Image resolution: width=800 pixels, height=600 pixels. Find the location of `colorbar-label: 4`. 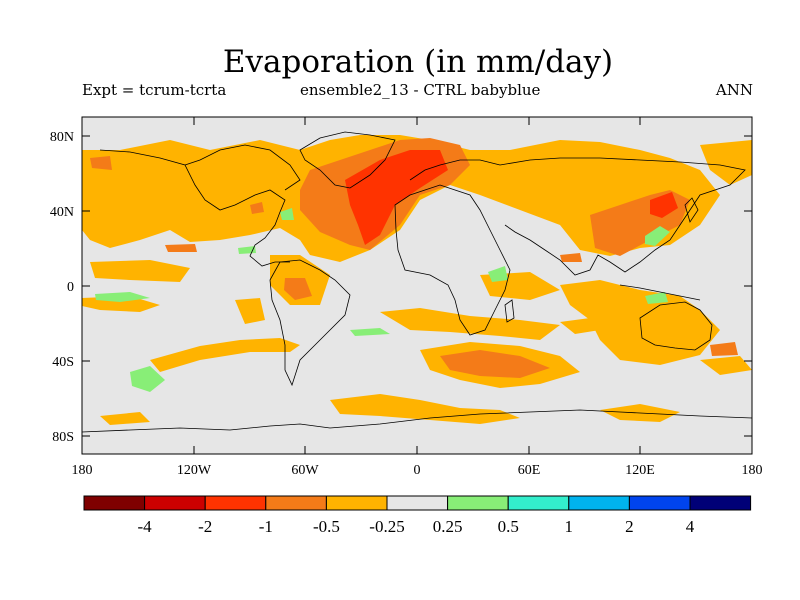

colorbar-label: 4 is located at coordinates (690, 526).